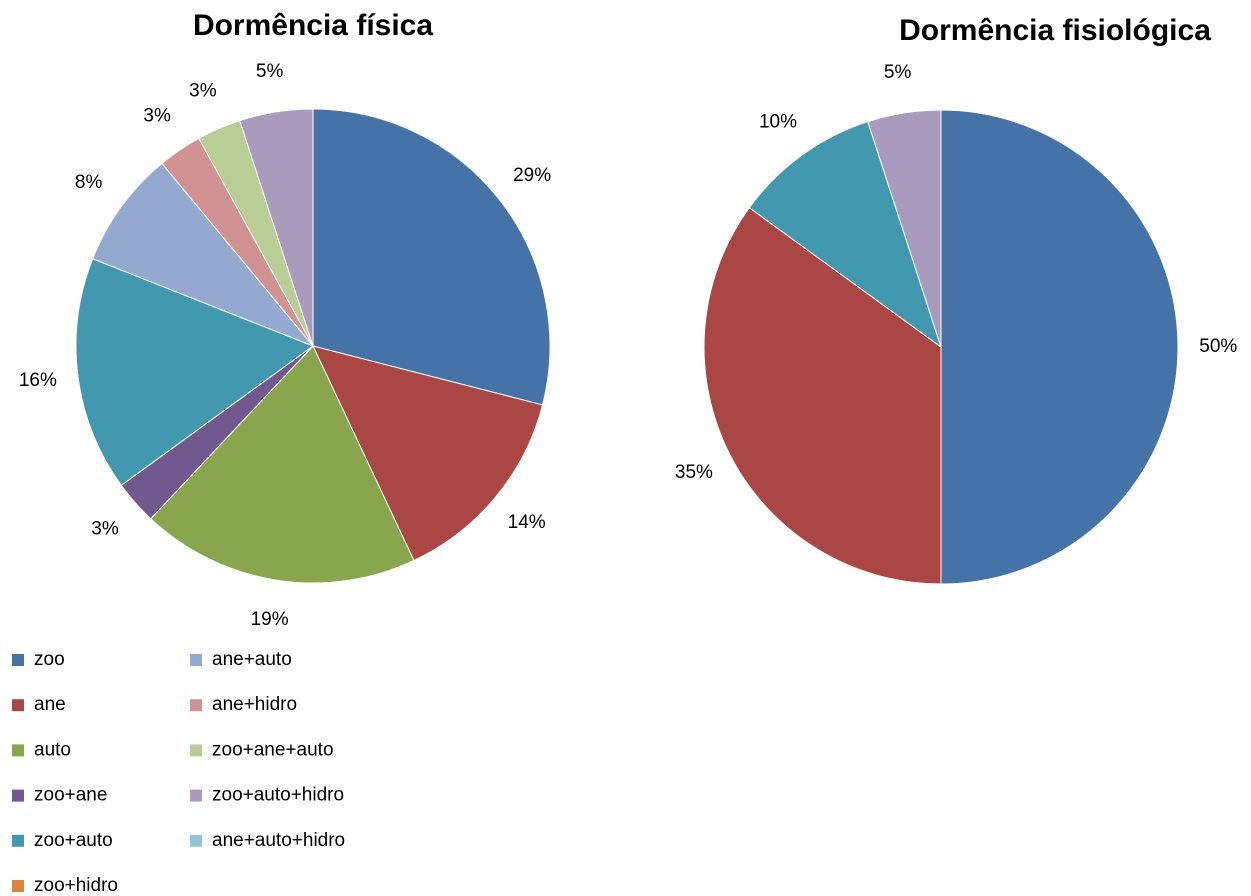 Image resolution: width=1251 pixels, height=896 pixels. Describe the element at coordinates (313, 25) in the screenshot. I see `chart-title: Dormência física` at that location.